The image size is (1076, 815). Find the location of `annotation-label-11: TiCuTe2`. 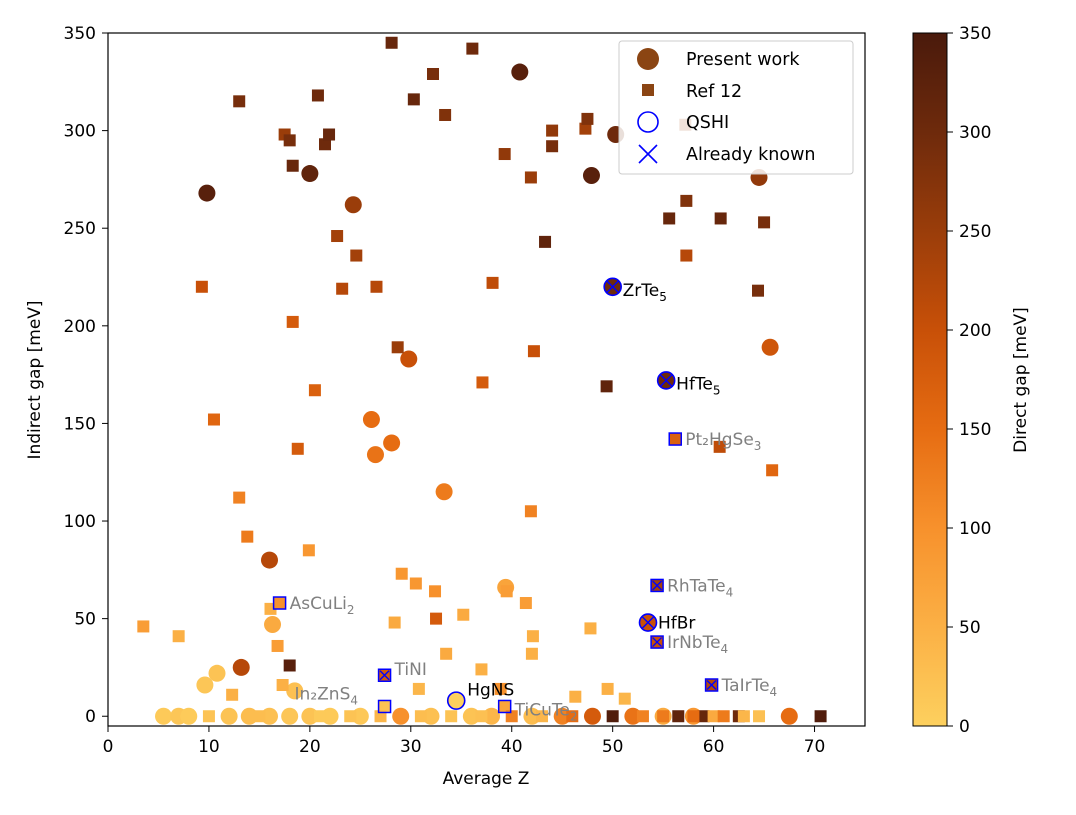

annotation-label-11: TiCuTe2 is located at coordinates (546, 711).